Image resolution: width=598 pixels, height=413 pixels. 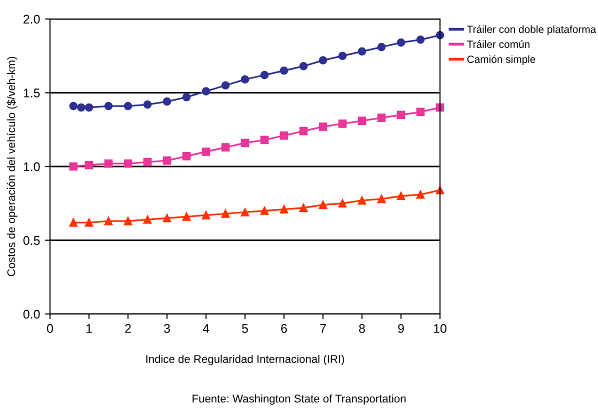 What do you see at coordinates (89, 328) in the screenshot?
I see `x-tick-label: 1` at bounding box center [89, 328].